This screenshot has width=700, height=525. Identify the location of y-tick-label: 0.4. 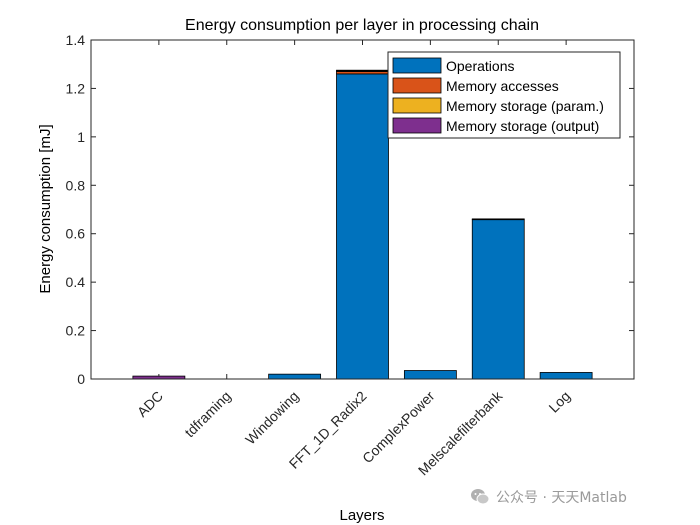
(76, 282).